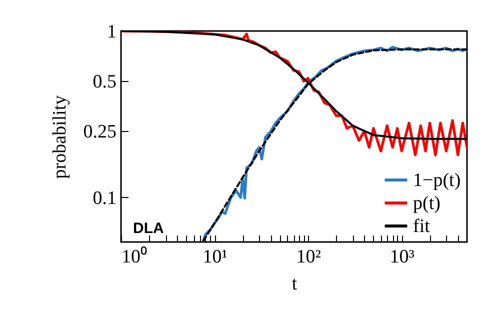  What do you see at coordinates (215, 257) in the screenshot?
I see `x-tick-label: 10¹` at bounding box center [215, 257].